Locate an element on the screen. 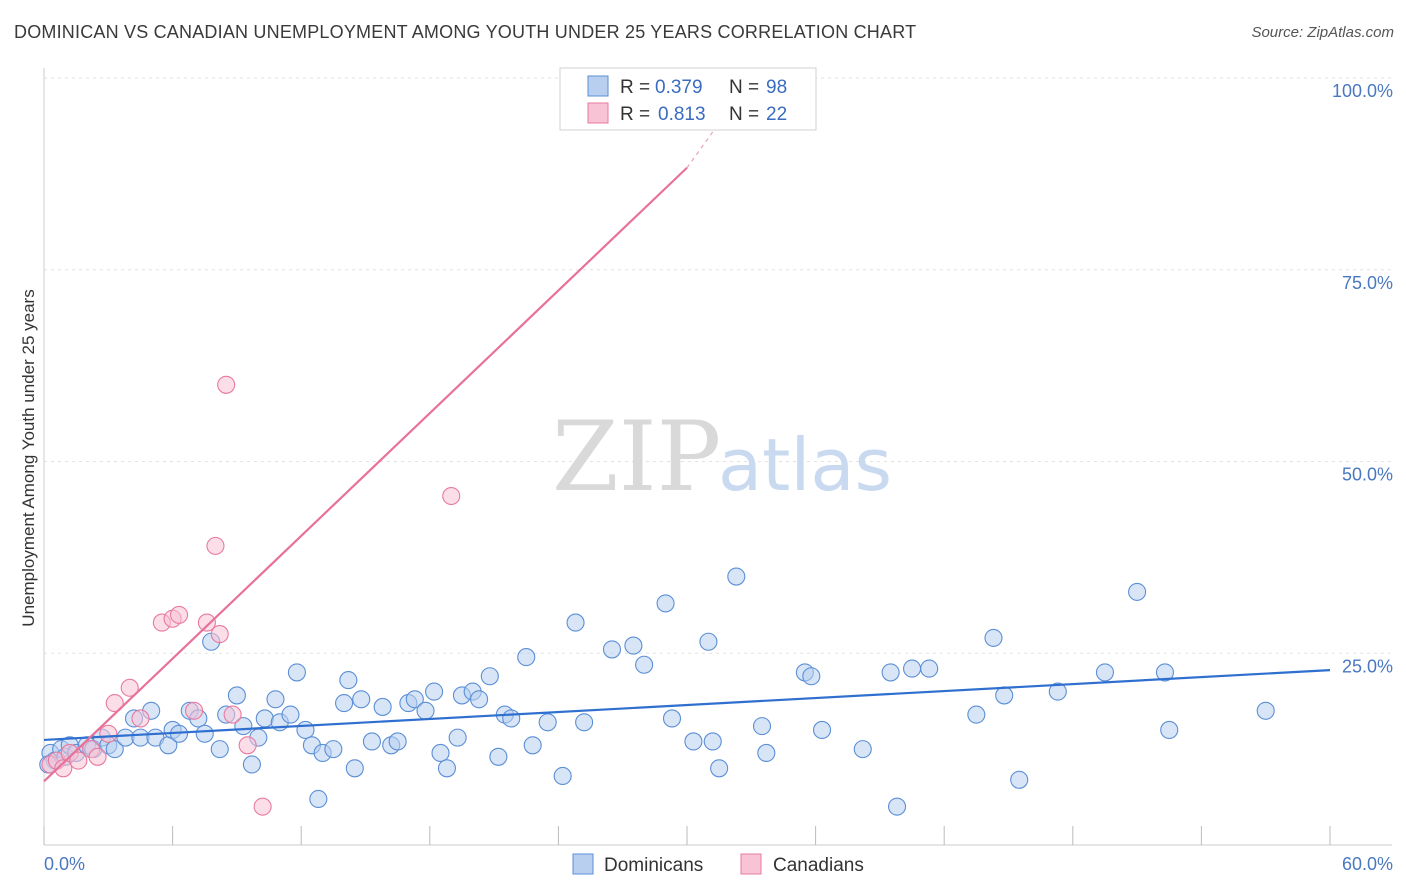  legend-n-value-1: 98 is located at coordinates (776, 87).